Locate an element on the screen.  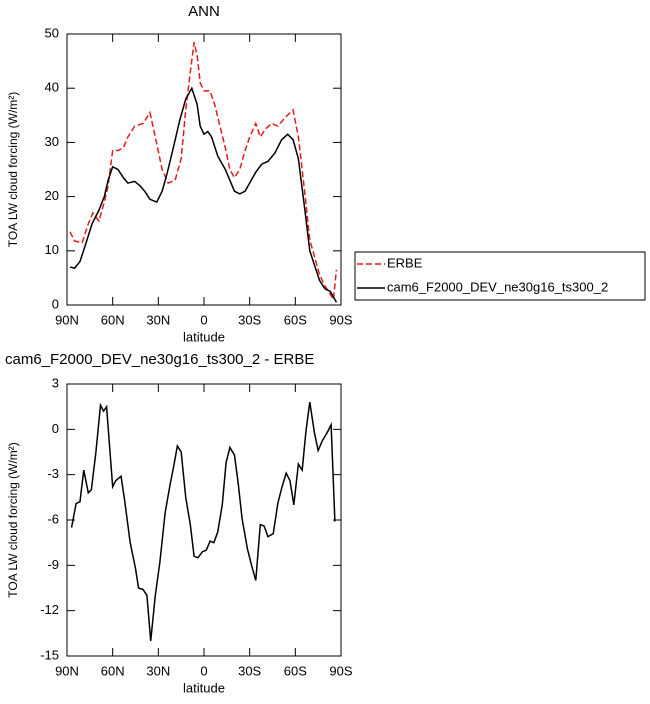
legend-label: ERBE is located at coordinates (405, 262).